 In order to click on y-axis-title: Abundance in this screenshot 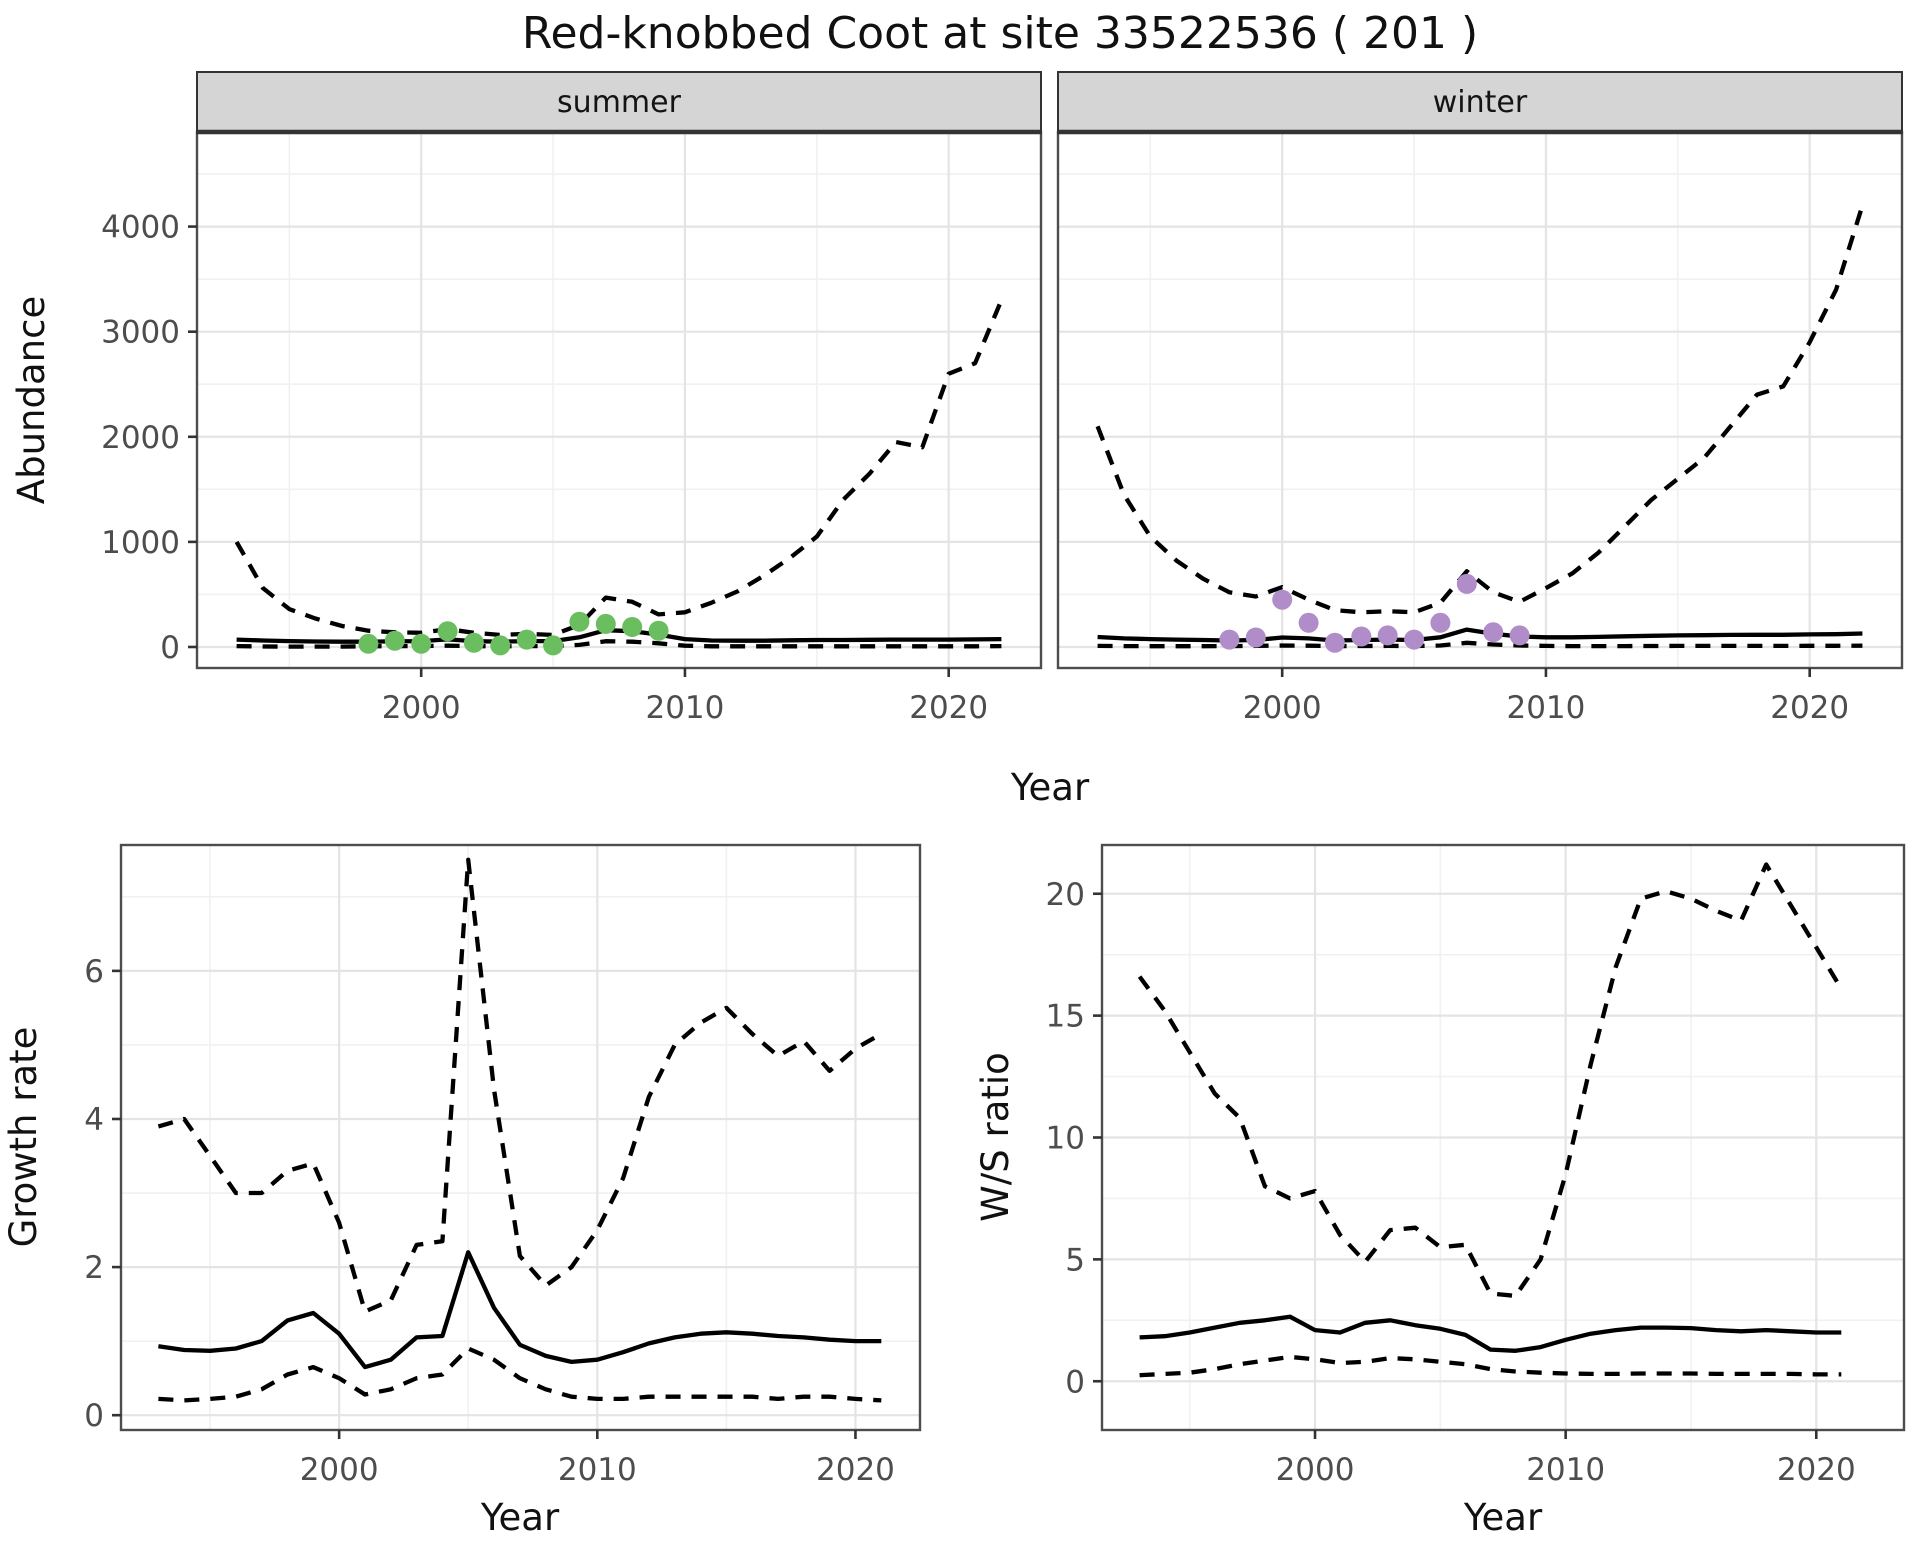, I will do `click(31, 400)`.